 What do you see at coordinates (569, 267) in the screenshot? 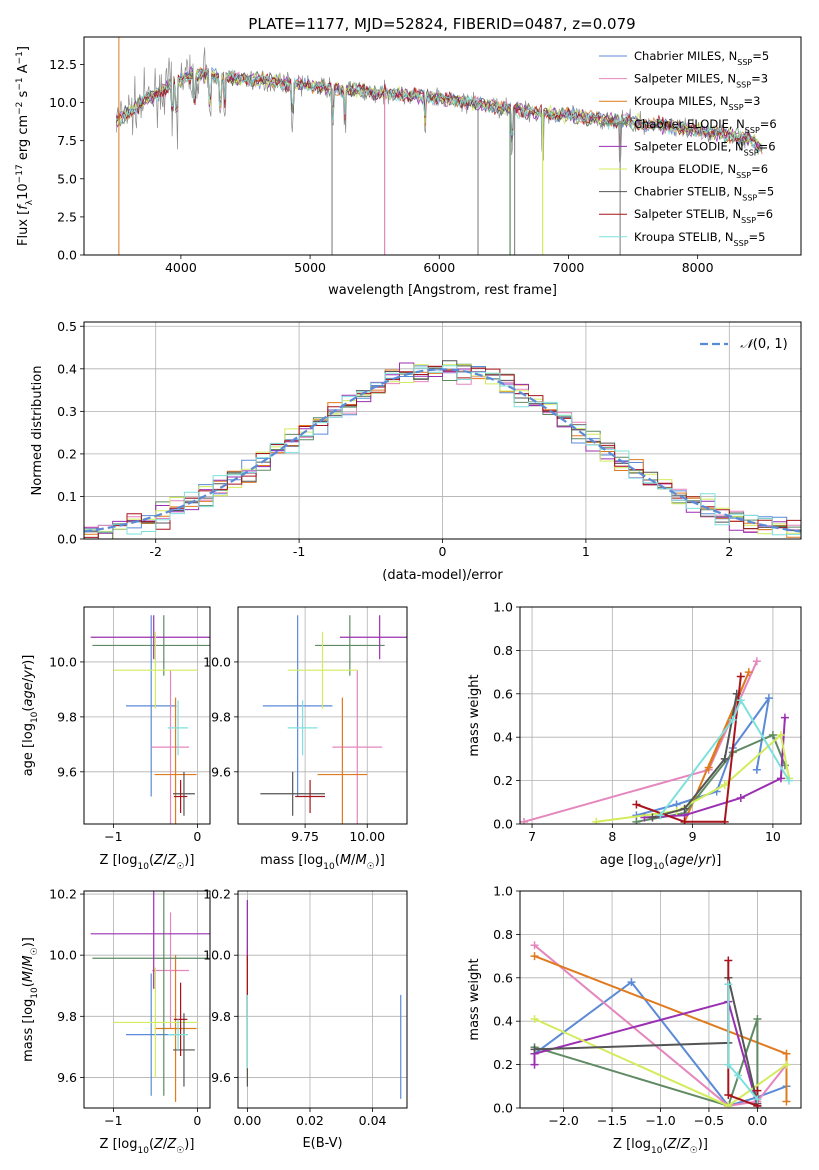
I see `x-tick-label: 7000` at bounding box center [569, 267].